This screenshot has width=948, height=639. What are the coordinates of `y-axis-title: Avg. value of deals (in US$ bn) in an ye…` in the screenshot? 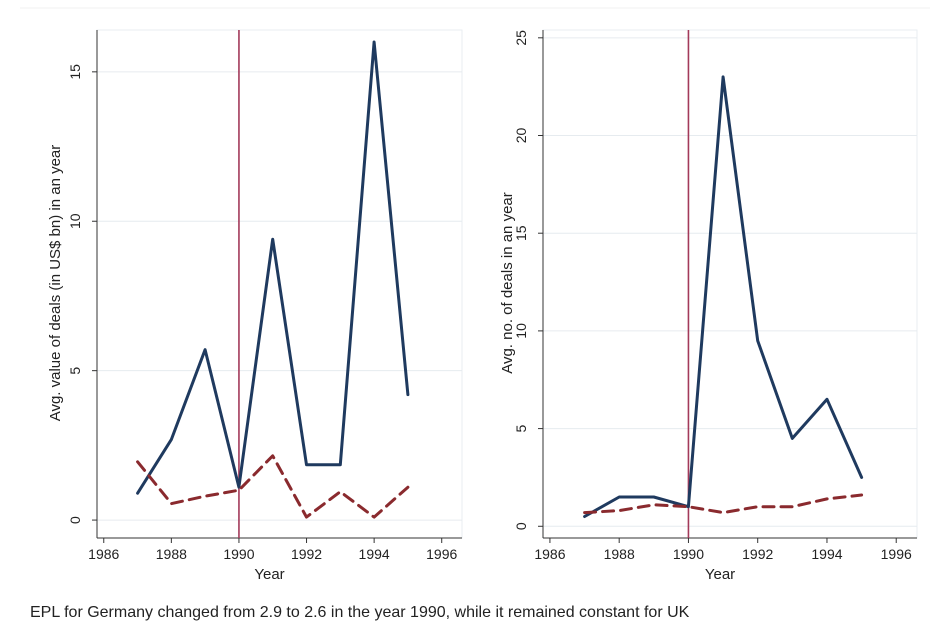 It's located at (55, 283).